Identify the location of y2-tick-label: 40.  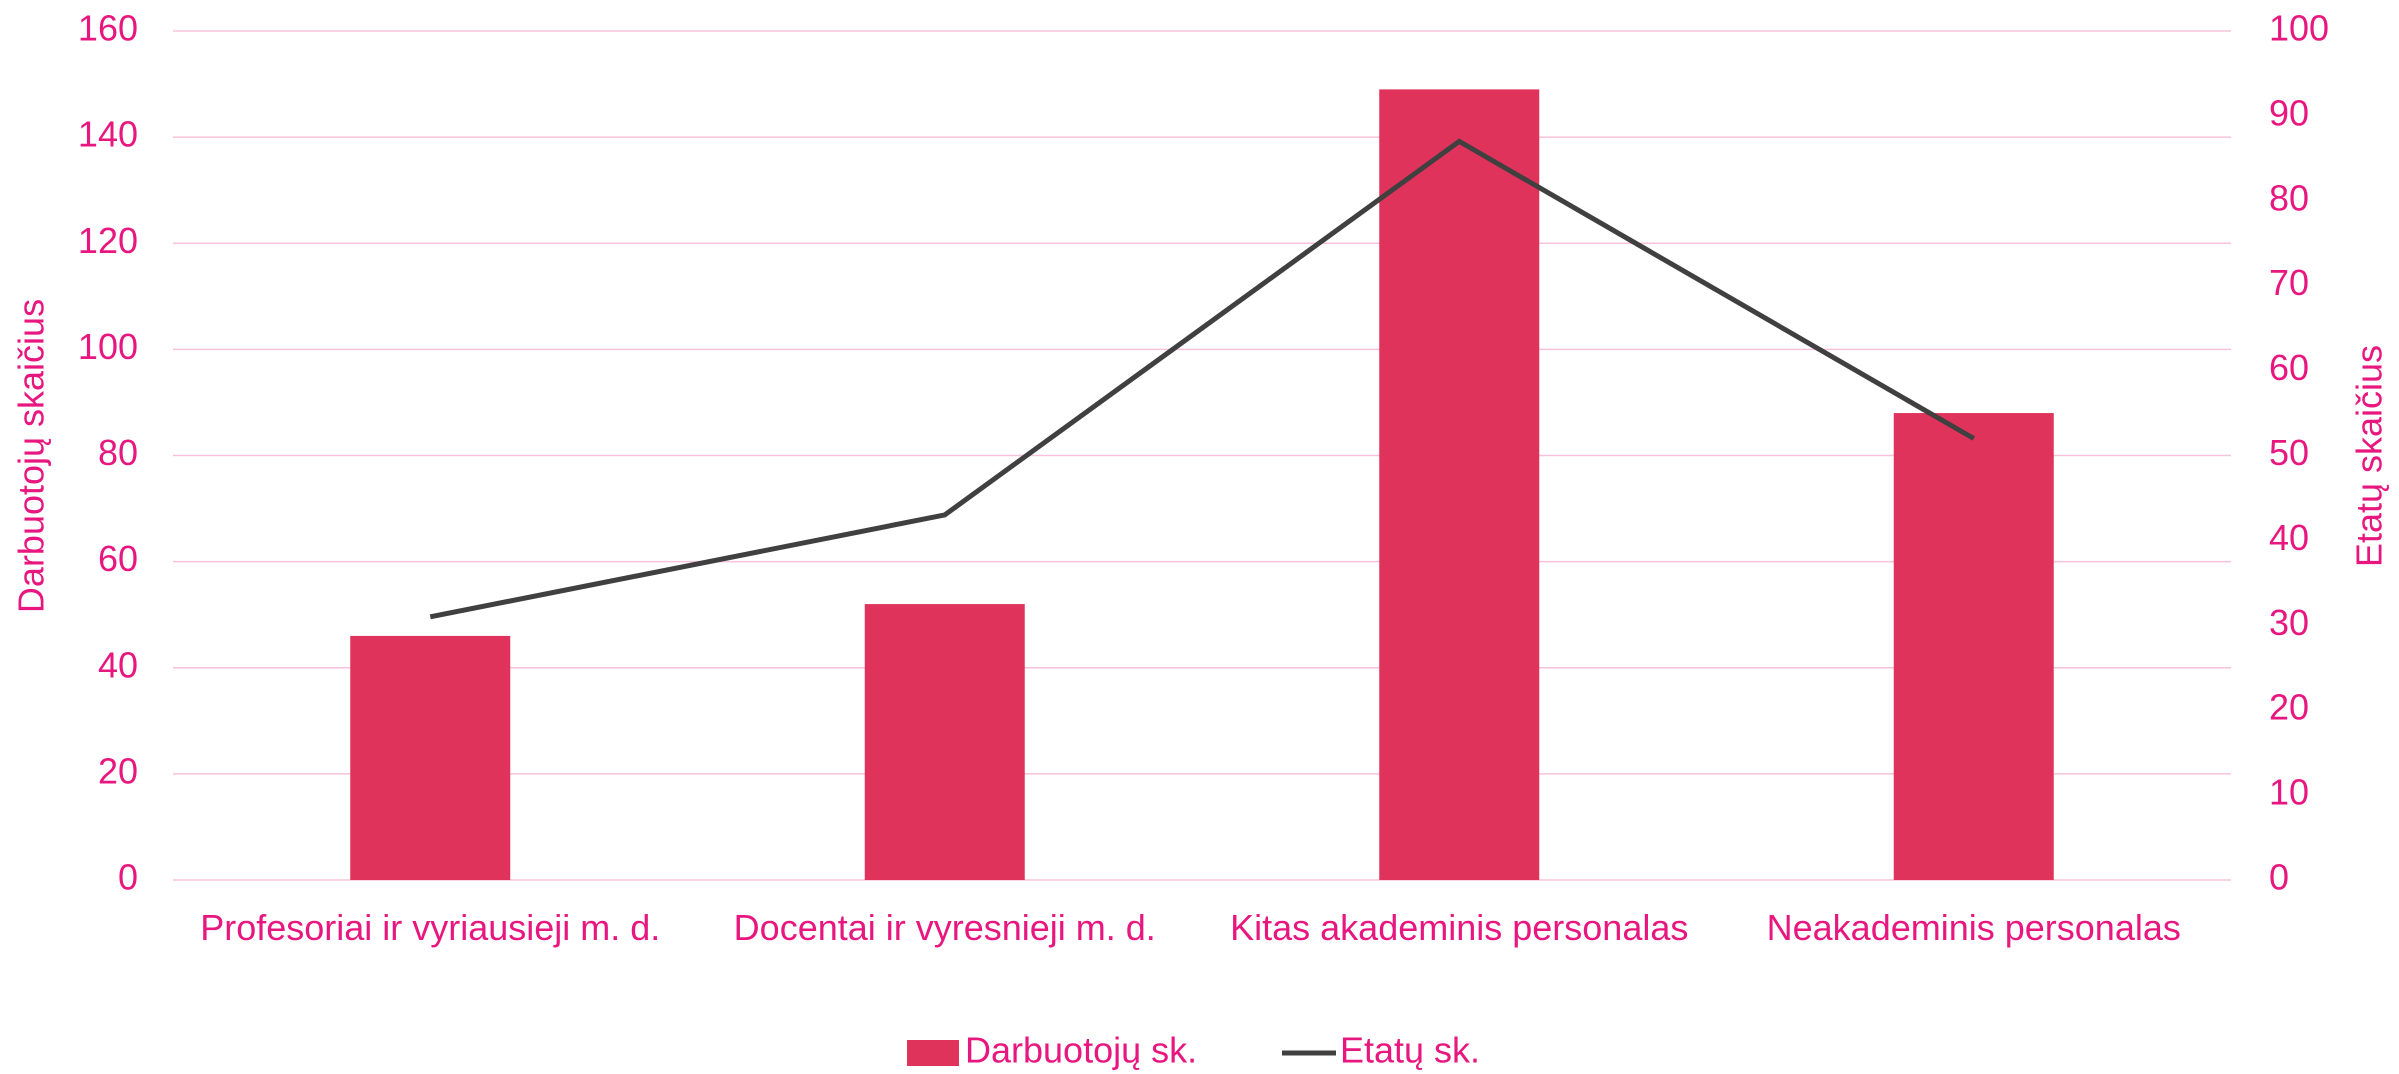
(2289, 537).